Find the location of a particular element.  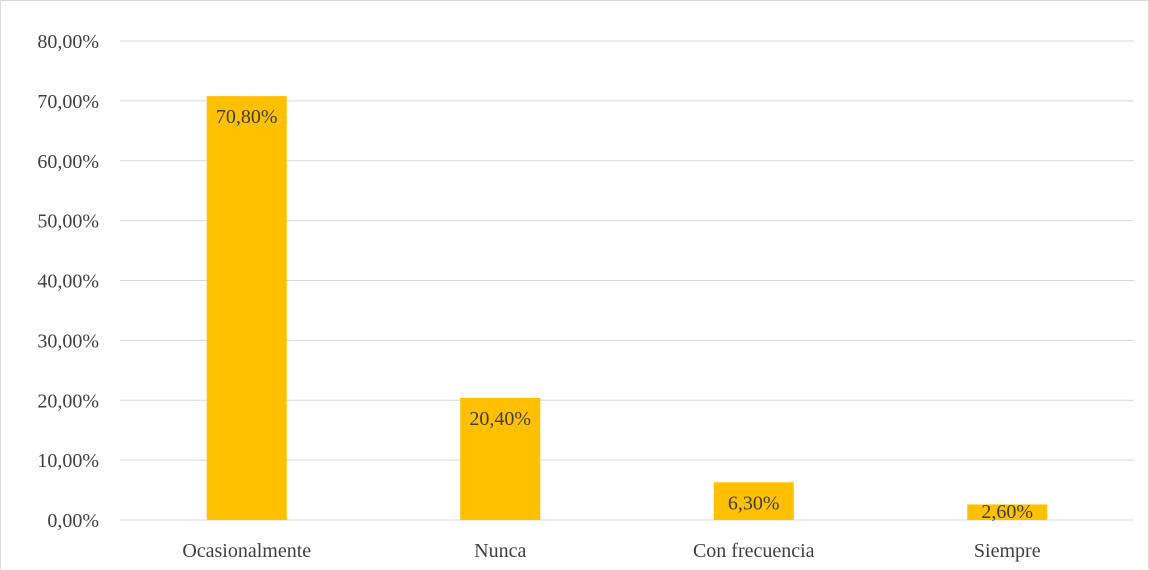

data-label: 20,40% is located at coordinates (500, 419).